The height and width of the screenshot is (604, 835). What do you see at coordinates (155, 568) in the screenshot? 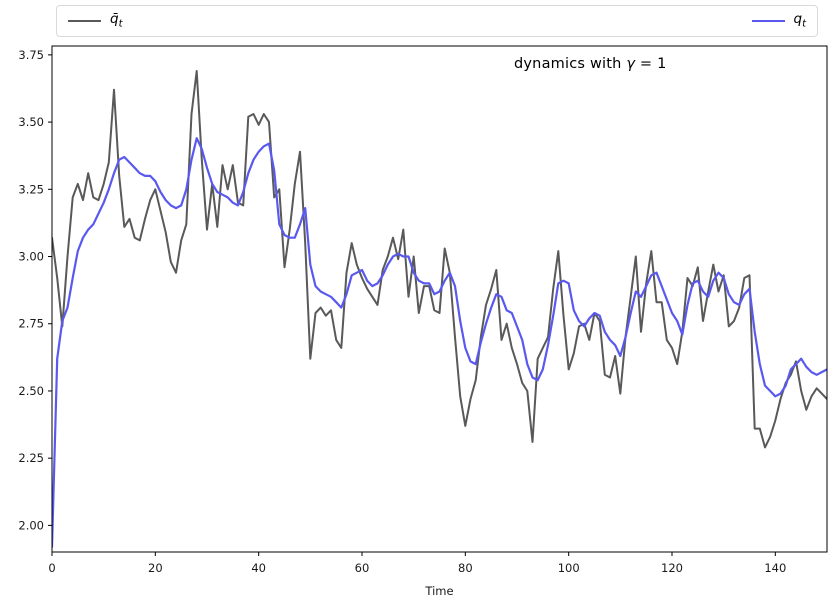
I see `x-tick-label: 20` at bounding box center [155, 568].